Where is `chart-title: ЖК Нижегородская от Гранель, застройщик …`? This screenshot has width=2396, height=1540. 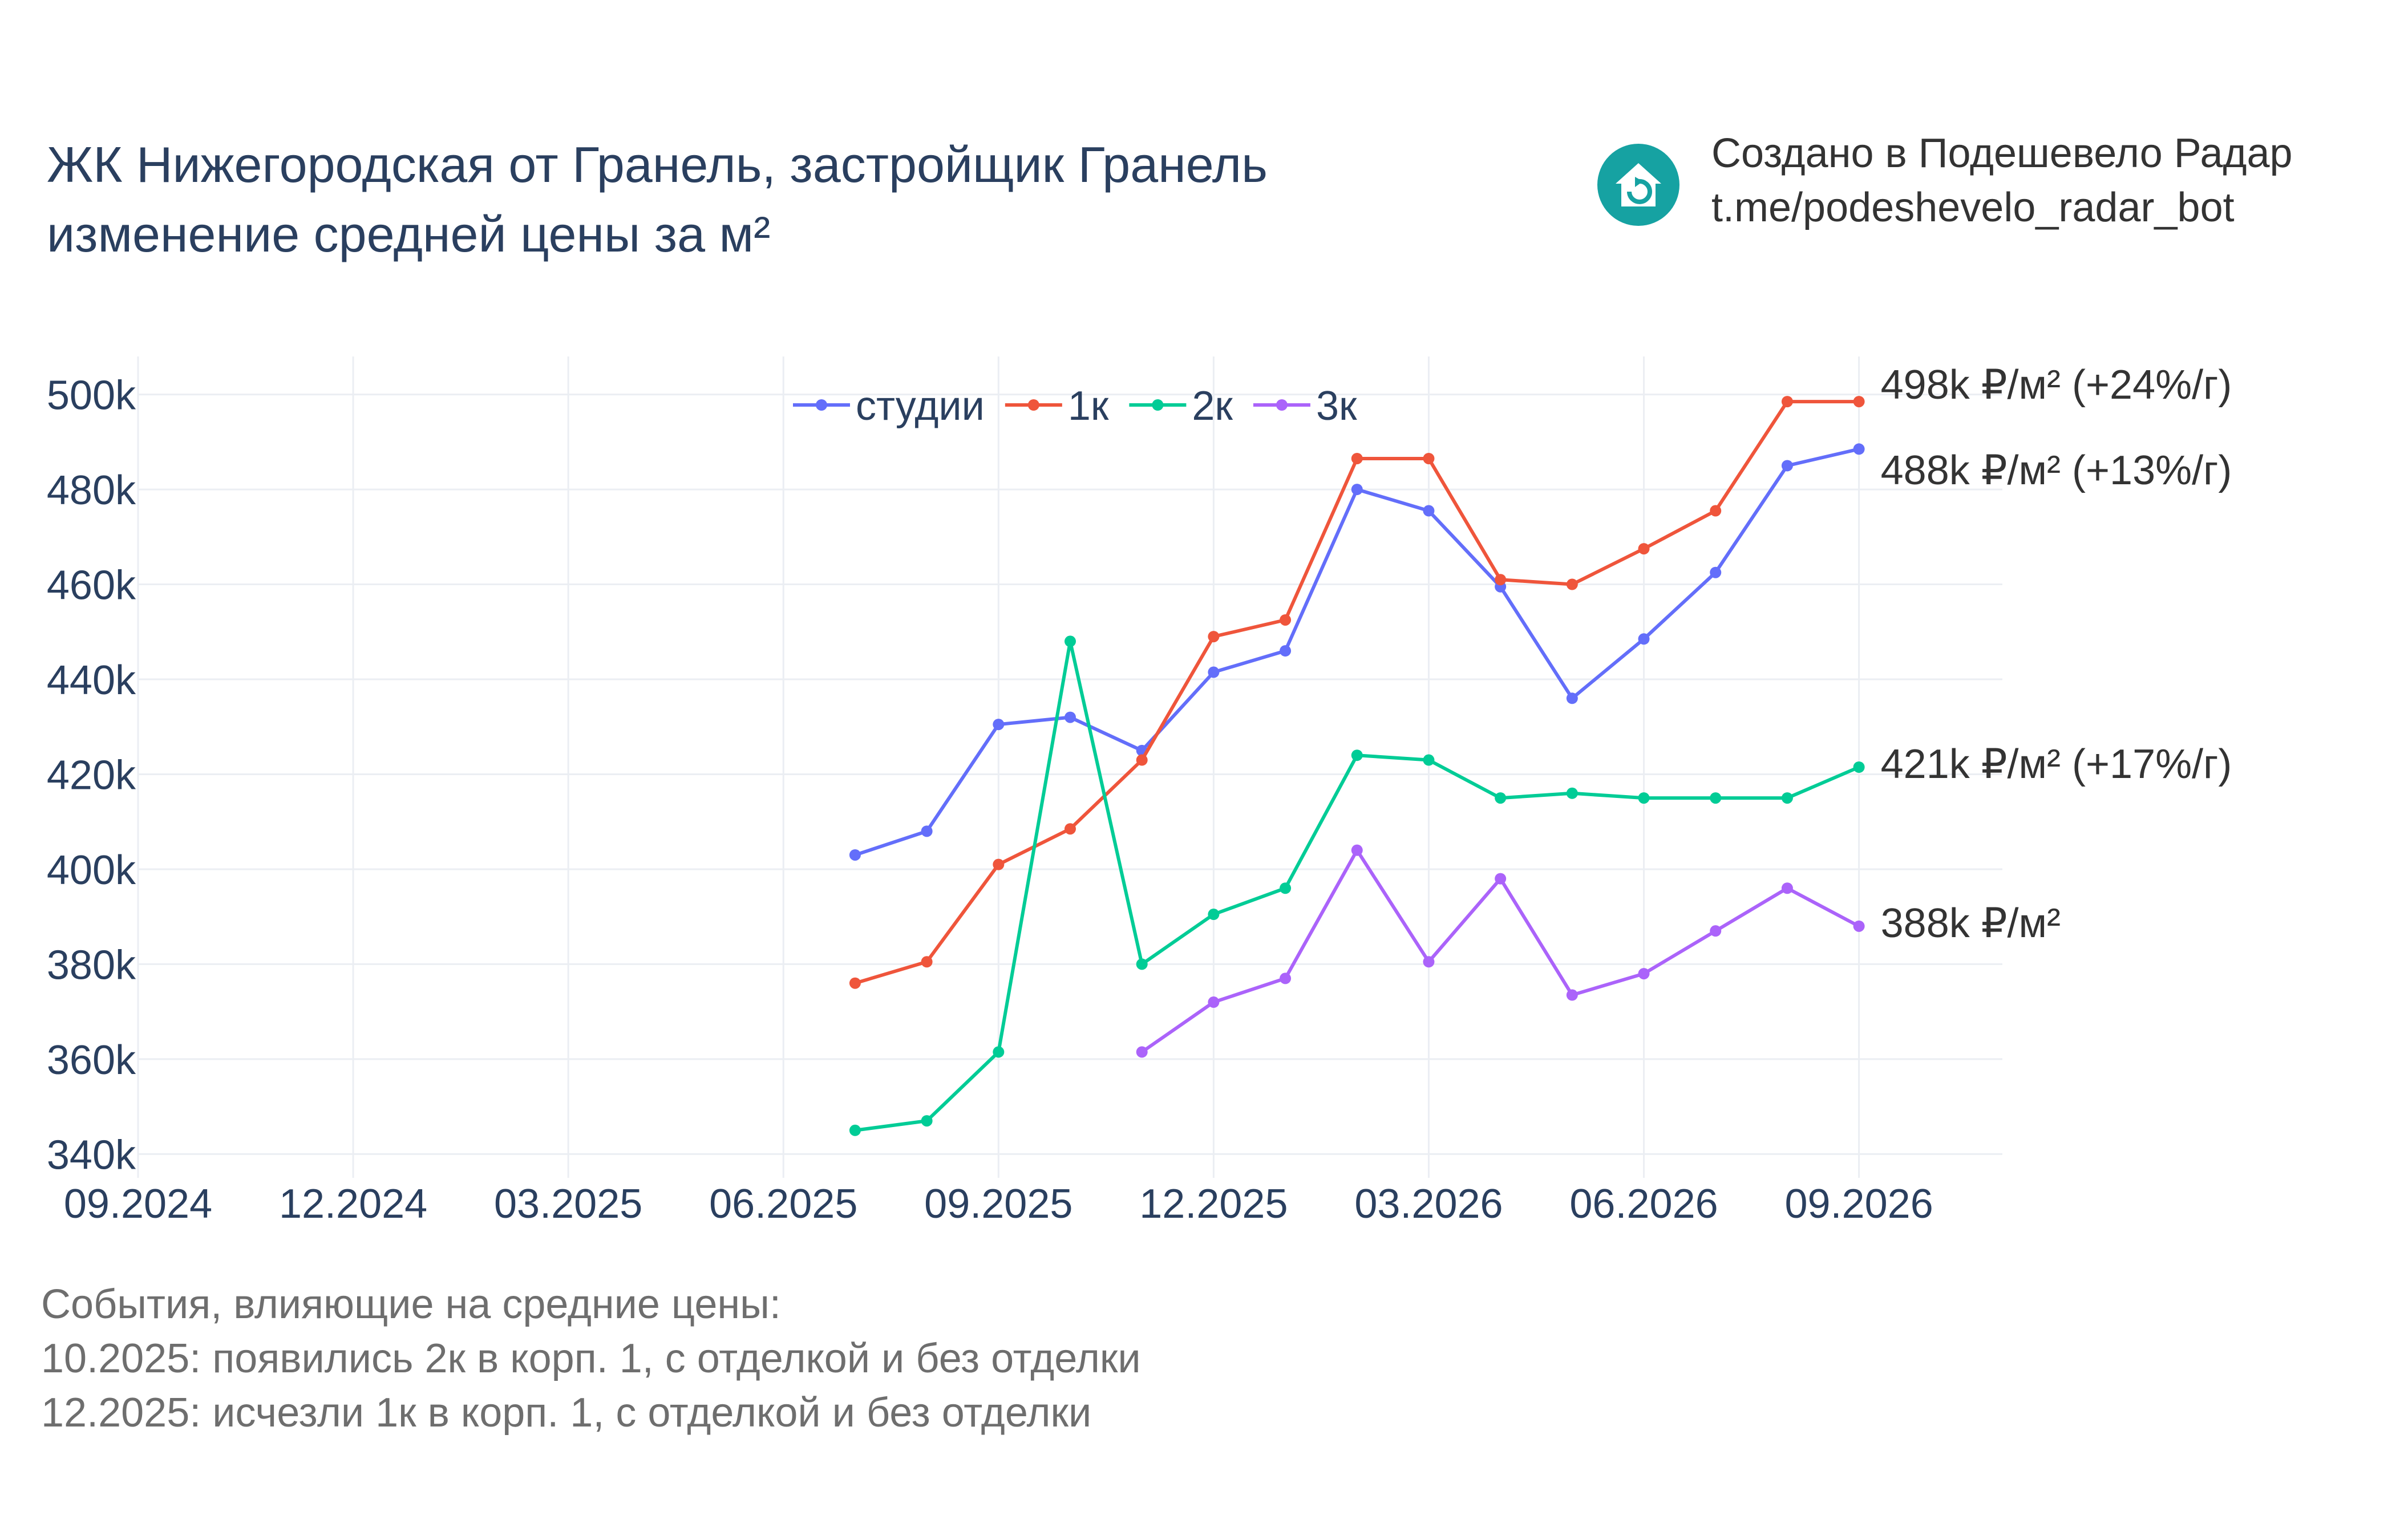 chart-title: ЖК Нижегородская от Гранель, застройщик … is located at coordinates (658, 199).